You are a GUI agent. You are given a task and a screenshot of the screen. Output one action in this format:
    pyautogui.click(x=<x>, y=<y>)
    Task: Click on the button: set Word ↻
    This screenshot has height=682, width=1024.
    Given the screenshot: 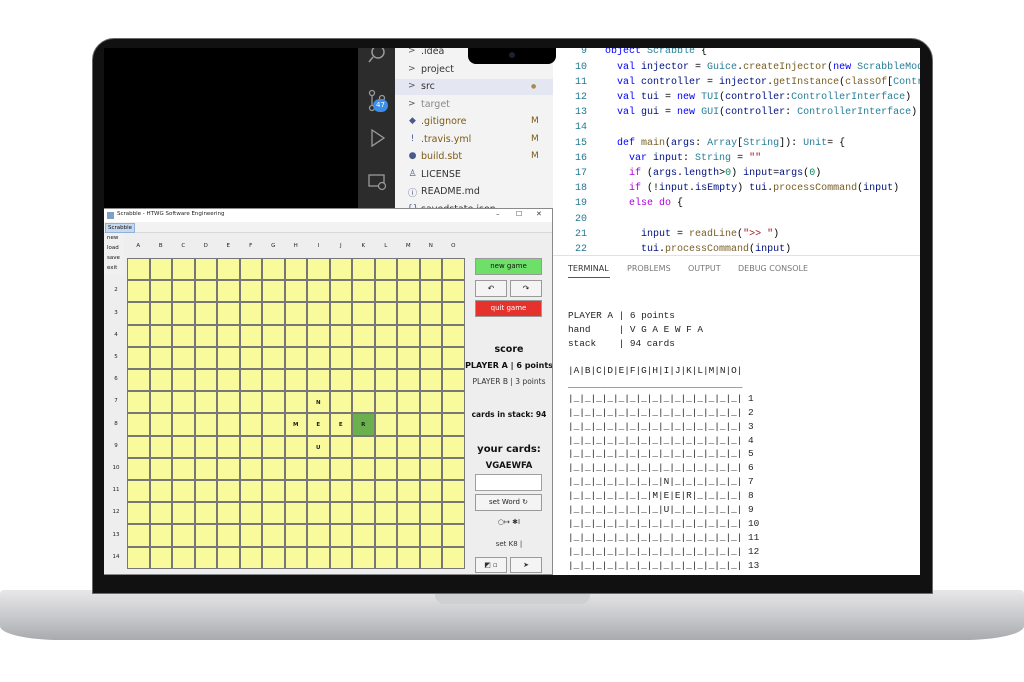 What is the action you would take?
    pyautogui.click(x=508, y=502)
    